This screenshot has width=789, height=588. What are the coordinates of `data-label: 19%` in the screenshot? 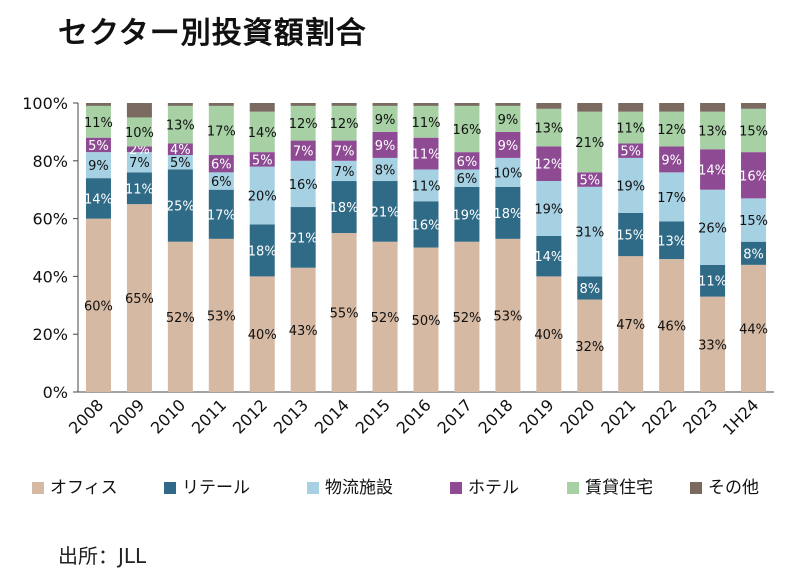 It's located at (630, 186).